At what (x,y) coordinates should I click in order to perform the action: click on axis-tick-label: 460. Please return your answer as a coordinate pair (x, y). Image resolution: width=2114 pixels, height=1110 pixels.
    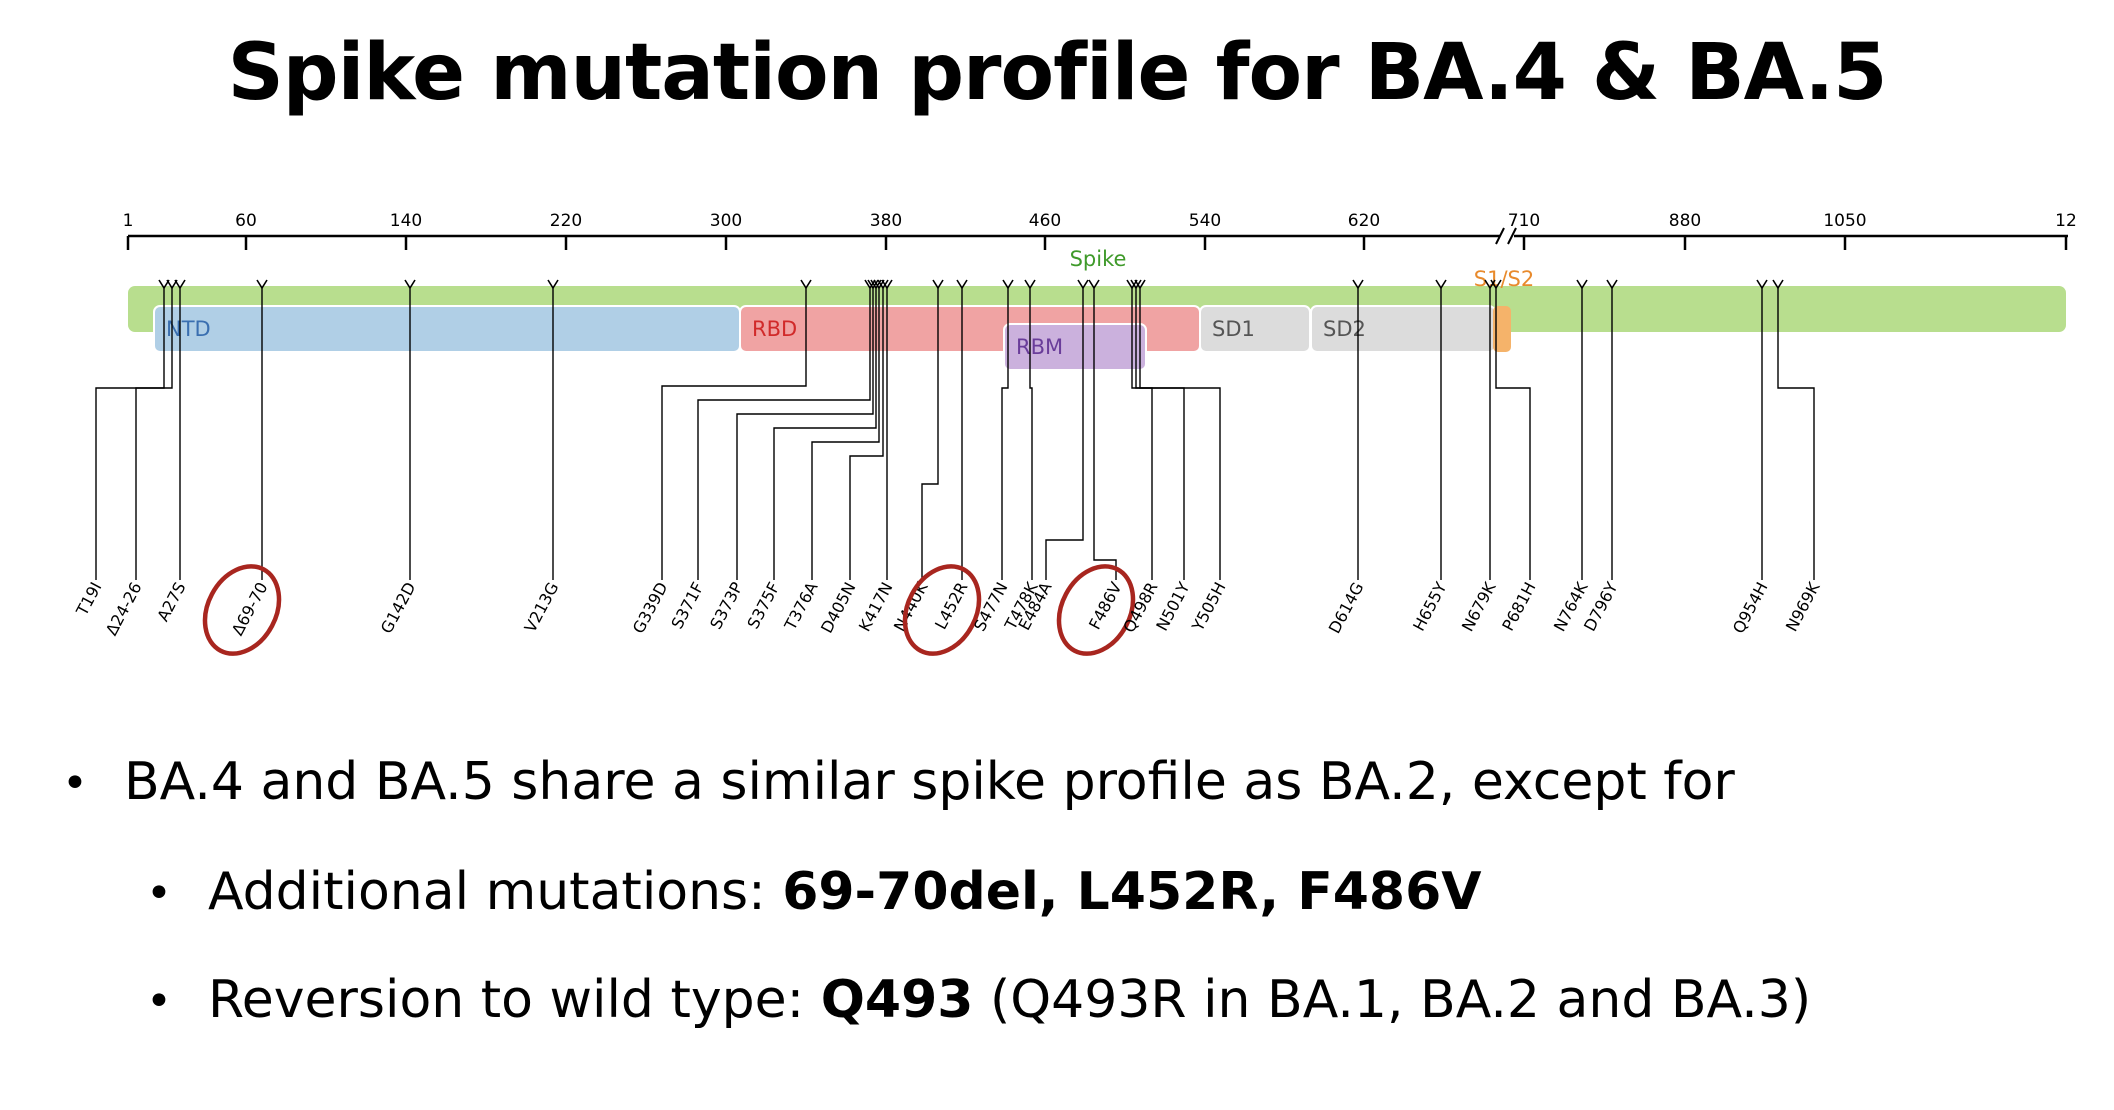
    Looking at the image, I should click on (1045, 221).